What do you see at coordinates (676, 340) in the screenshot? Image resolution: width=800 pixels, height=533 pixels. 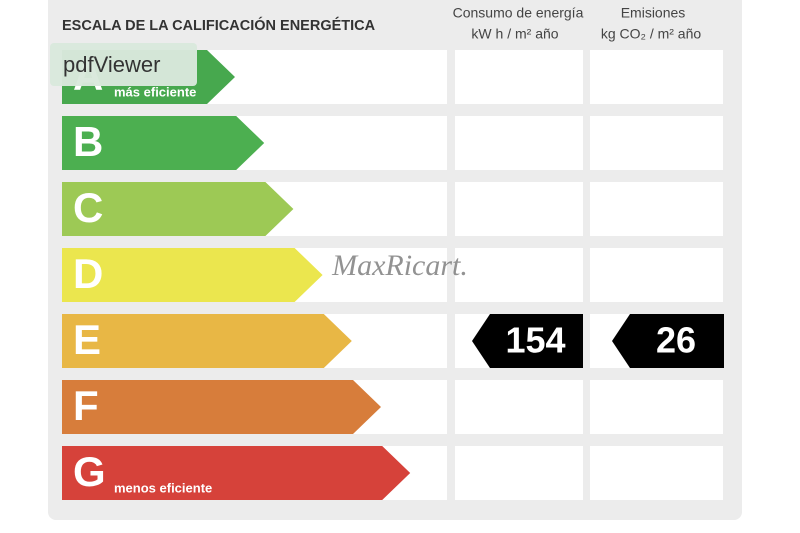 I see `emissions-value: 26` at bounding box center [676, 340].